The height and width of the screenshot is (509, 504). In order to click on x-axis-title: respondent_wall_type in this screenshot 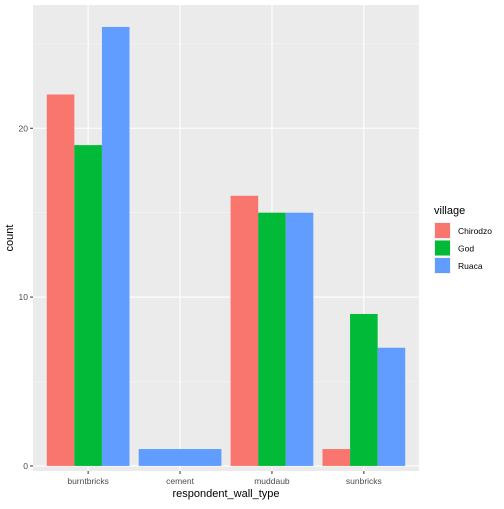, I will do `click(225, 494)`.